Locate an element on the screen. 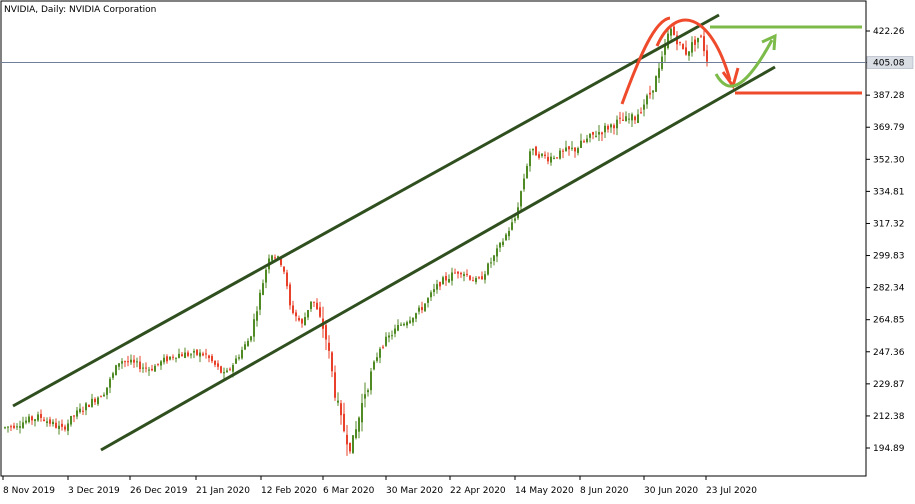  y-tick-label: 229.87 is located at coordinates (889, 385).